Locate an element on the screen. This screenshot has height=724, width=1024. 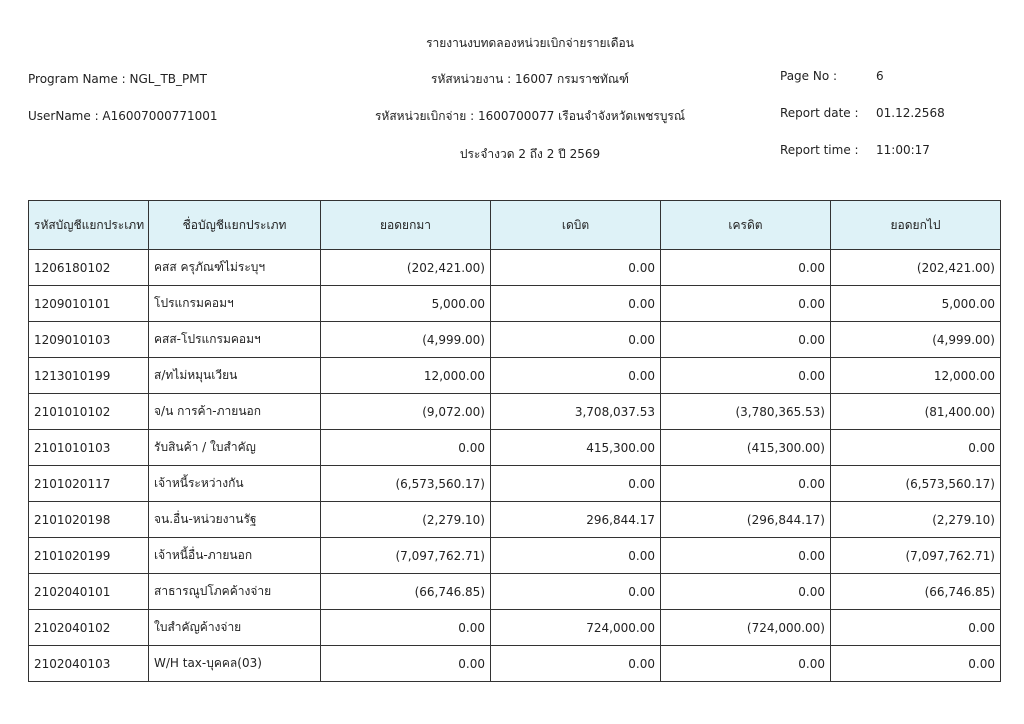
time-value: 11:00:17 is located at coordinates (903, 150).